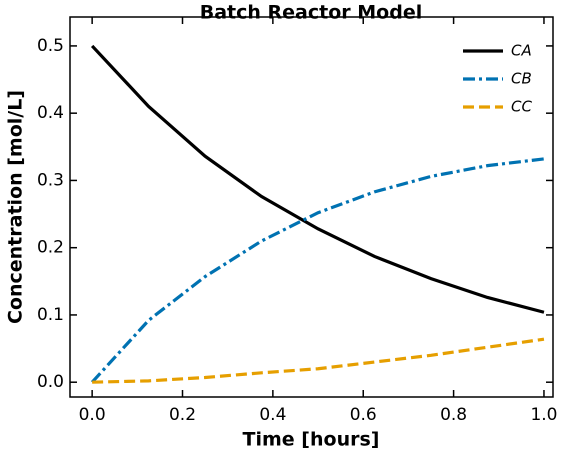  Describe the element at coordinates (92, 415) in the screenshot. I see `x-tick-label: 0.0` at that location.